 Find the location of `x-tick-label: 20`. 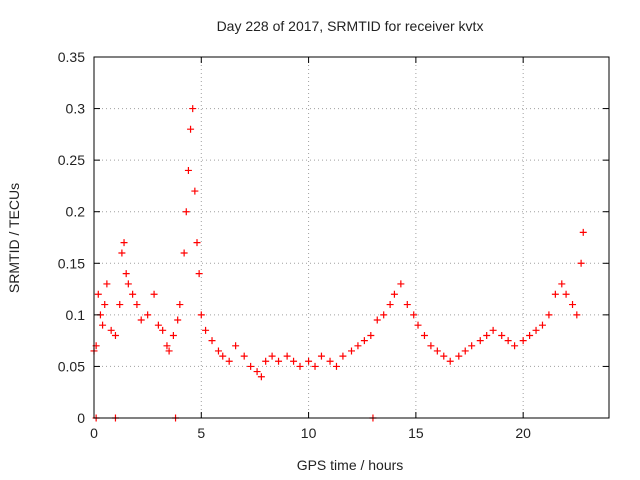

x-tick-label: 20 is located at coordinates (523, 433).